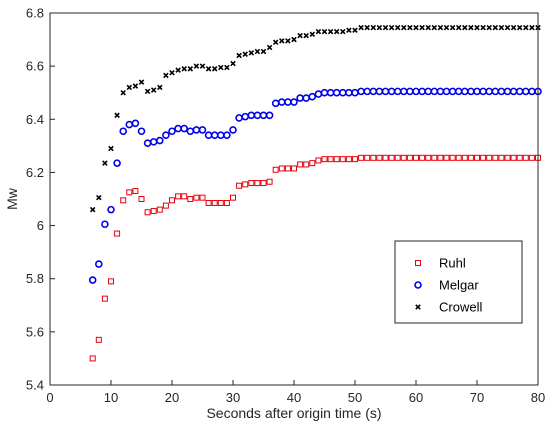 The height and width of the screenshot is (434, 550). What do you see at coordinates (111, 397) in the screenshot?
I see `x-tick-label: 10` at bounding box center [111, 397].